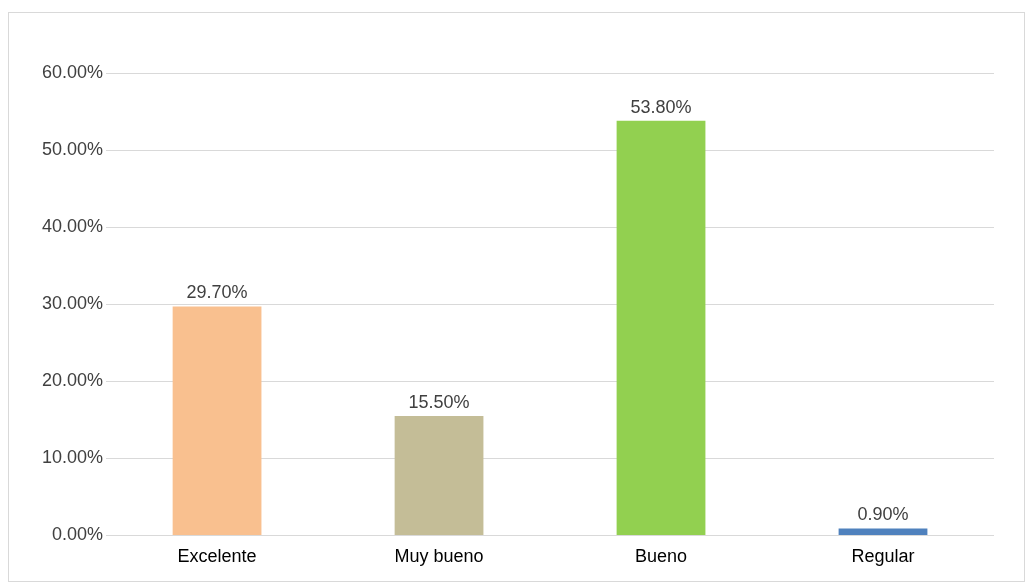  What do you see at coordinates (72, 71) in the screenshot?
I see `y-tick-label: 60.00%` at bounding box center [72, 71].